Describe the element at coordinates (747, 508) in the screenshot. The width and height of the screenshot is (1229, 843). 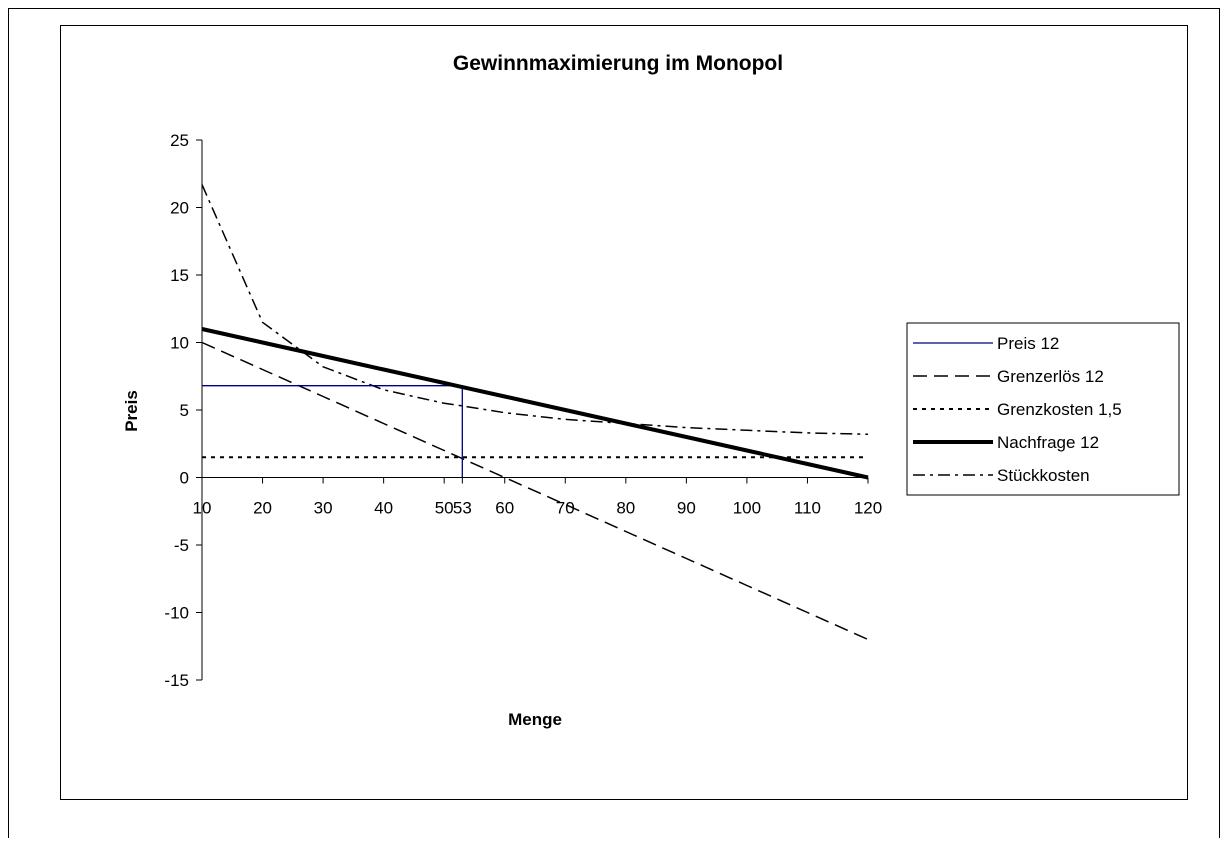
I see `x-tick-label: 100` at that location.